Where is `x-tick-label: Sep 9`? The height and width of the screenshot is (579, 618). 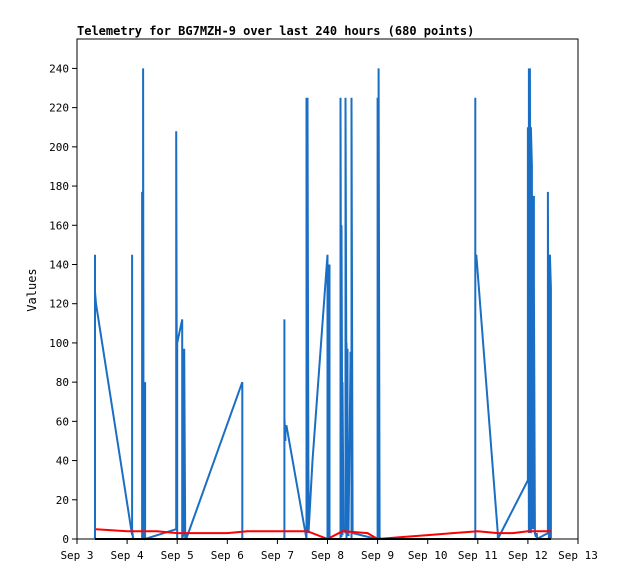
x-tick-label: Sep 9 is located at coordinates (377, 555).